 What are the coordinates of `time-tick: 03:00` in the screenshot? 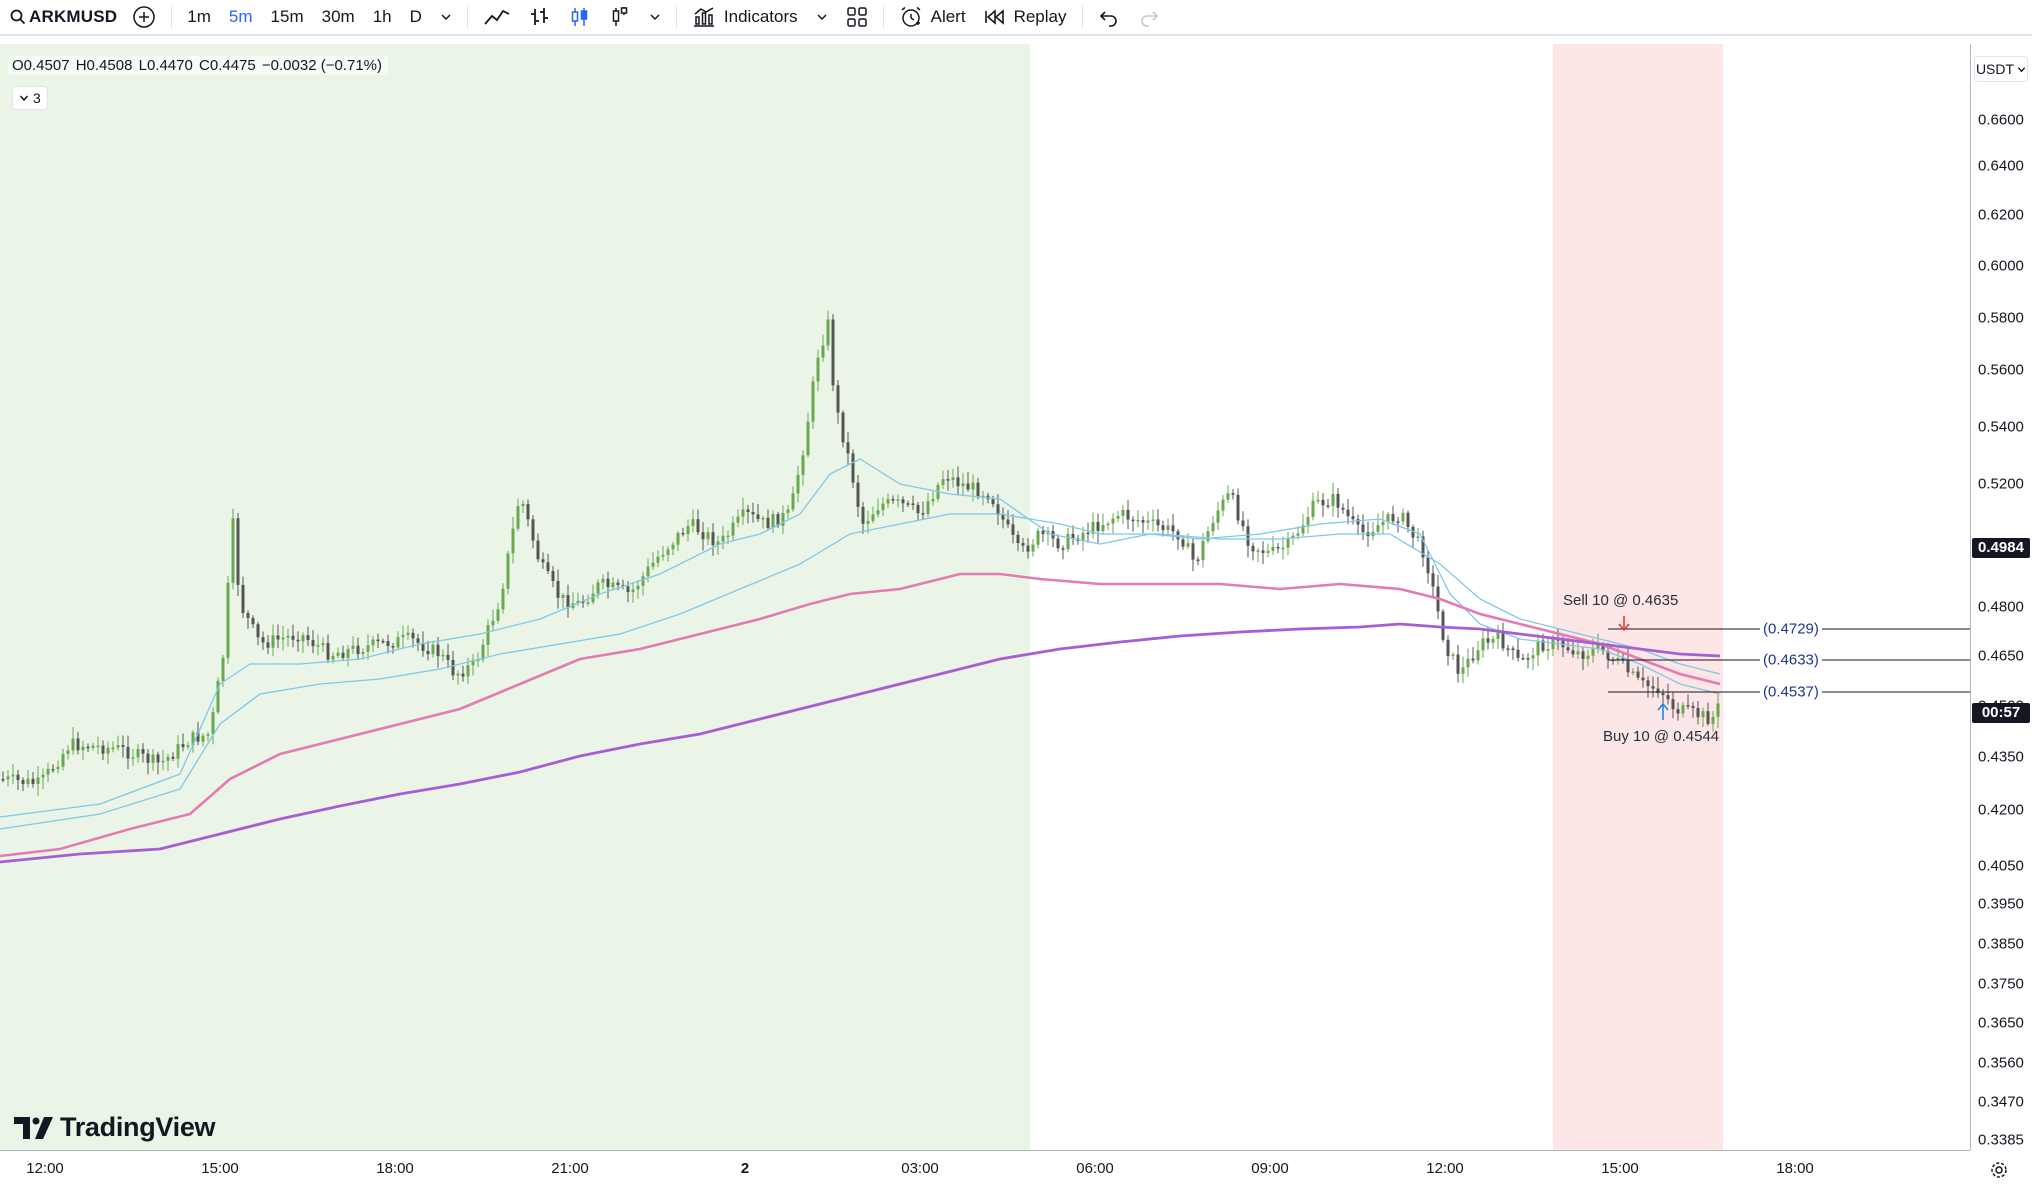 It's located at (920, 1168).